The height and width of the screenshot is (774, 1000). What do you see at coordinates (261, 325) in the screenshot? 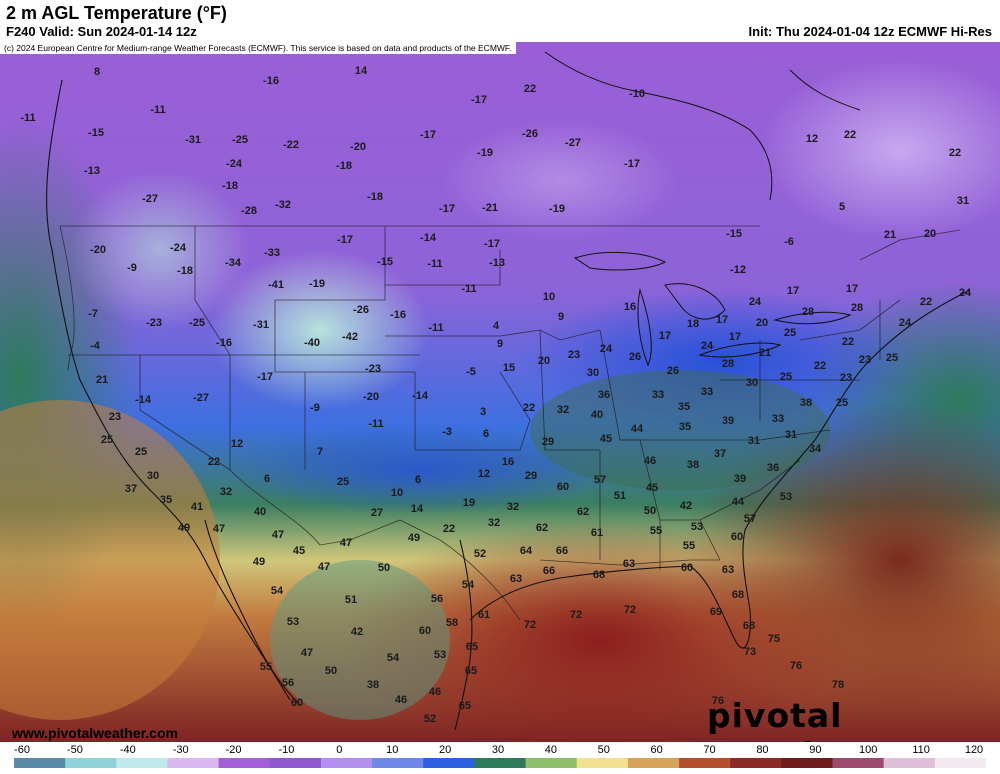
I see `temperature-label: -31` at bounding box center [261, 325].